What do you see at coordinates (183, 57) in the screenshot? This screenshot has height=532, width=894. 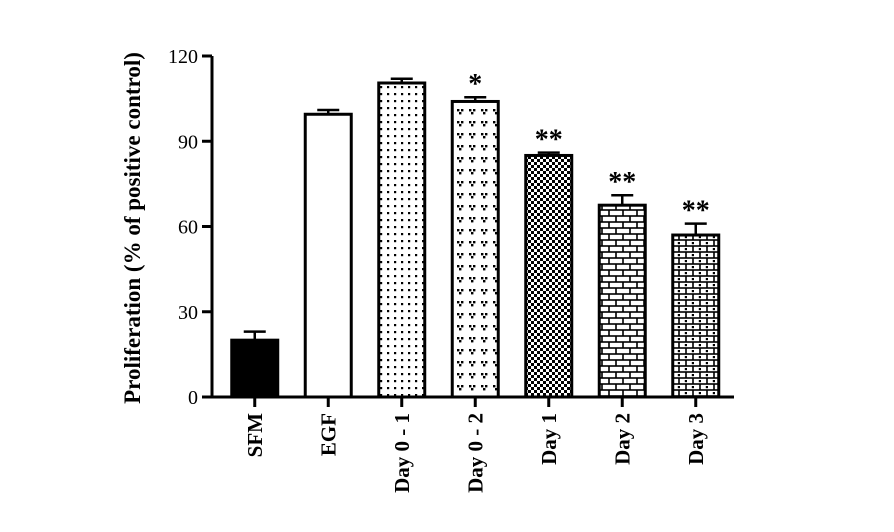 I see `y-tick-label: 120` at bounding box center [183, 57].